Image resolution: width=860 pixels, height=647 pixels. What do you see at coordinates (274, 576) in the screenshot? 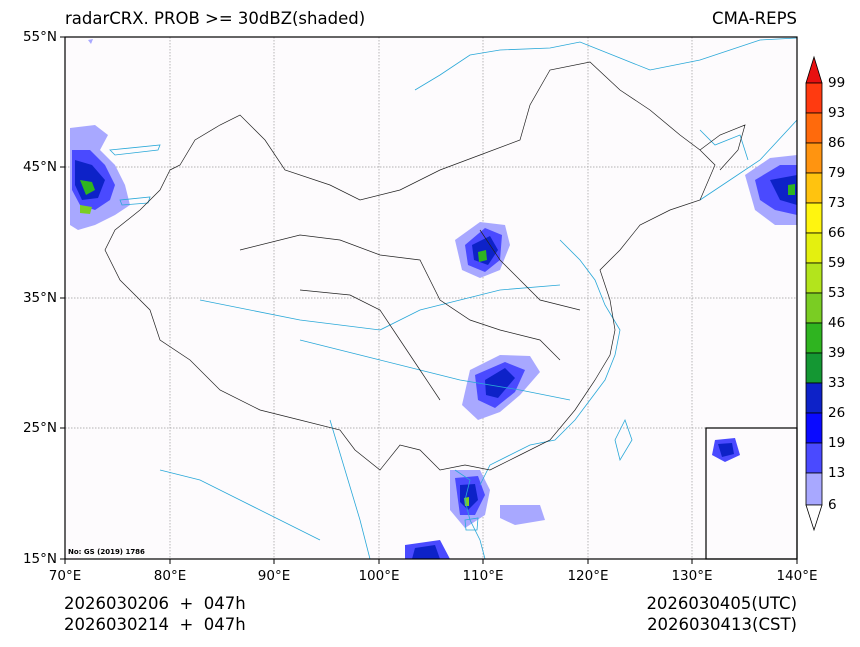
I see `lon-label-90: 90°E` at bounding box center [274, 576].